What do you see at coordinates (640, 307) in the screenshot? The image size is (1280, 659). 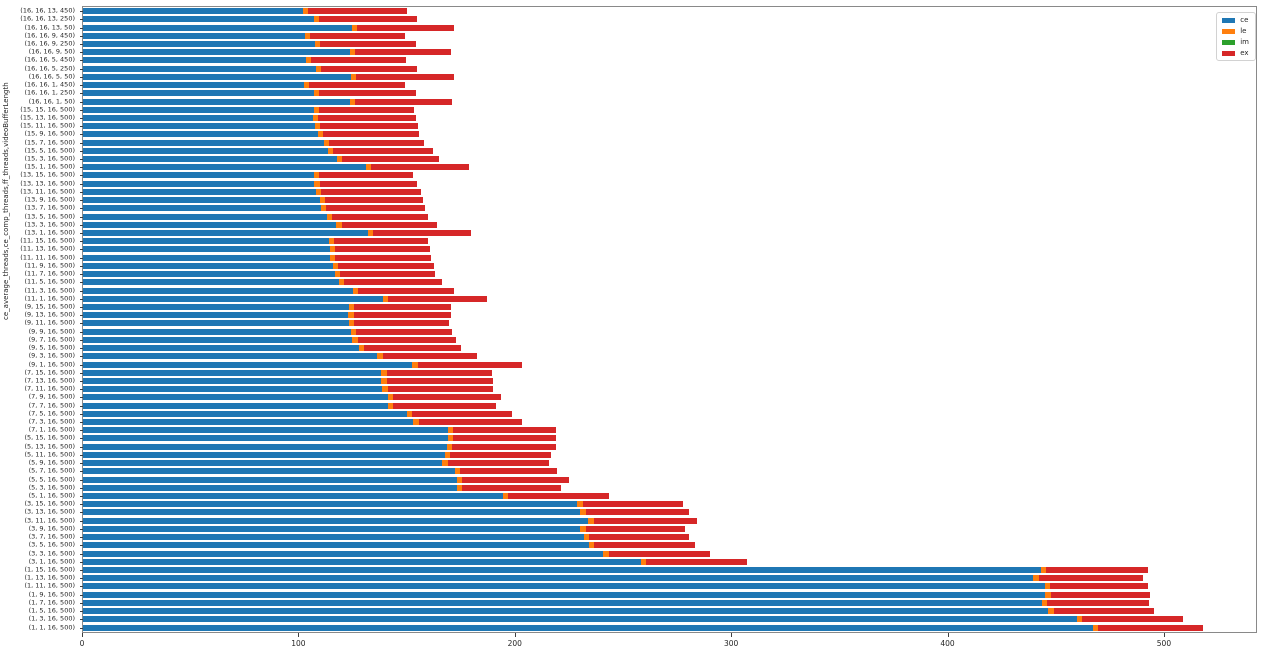 I see `bar-row: (9, 15, 16, 500)` at bounding box center [640, 307].